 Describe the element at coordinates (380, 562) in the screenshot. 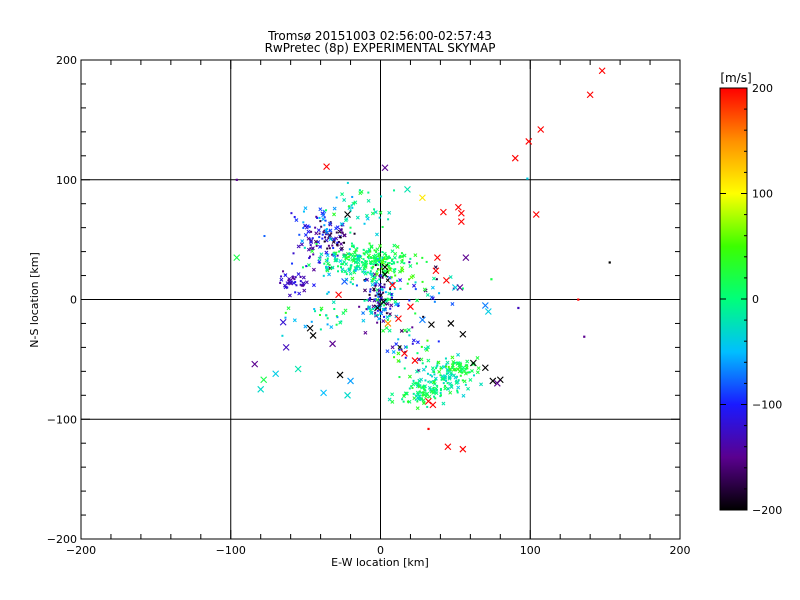

I see `x-axis-label: E-W location [km]` at that location.